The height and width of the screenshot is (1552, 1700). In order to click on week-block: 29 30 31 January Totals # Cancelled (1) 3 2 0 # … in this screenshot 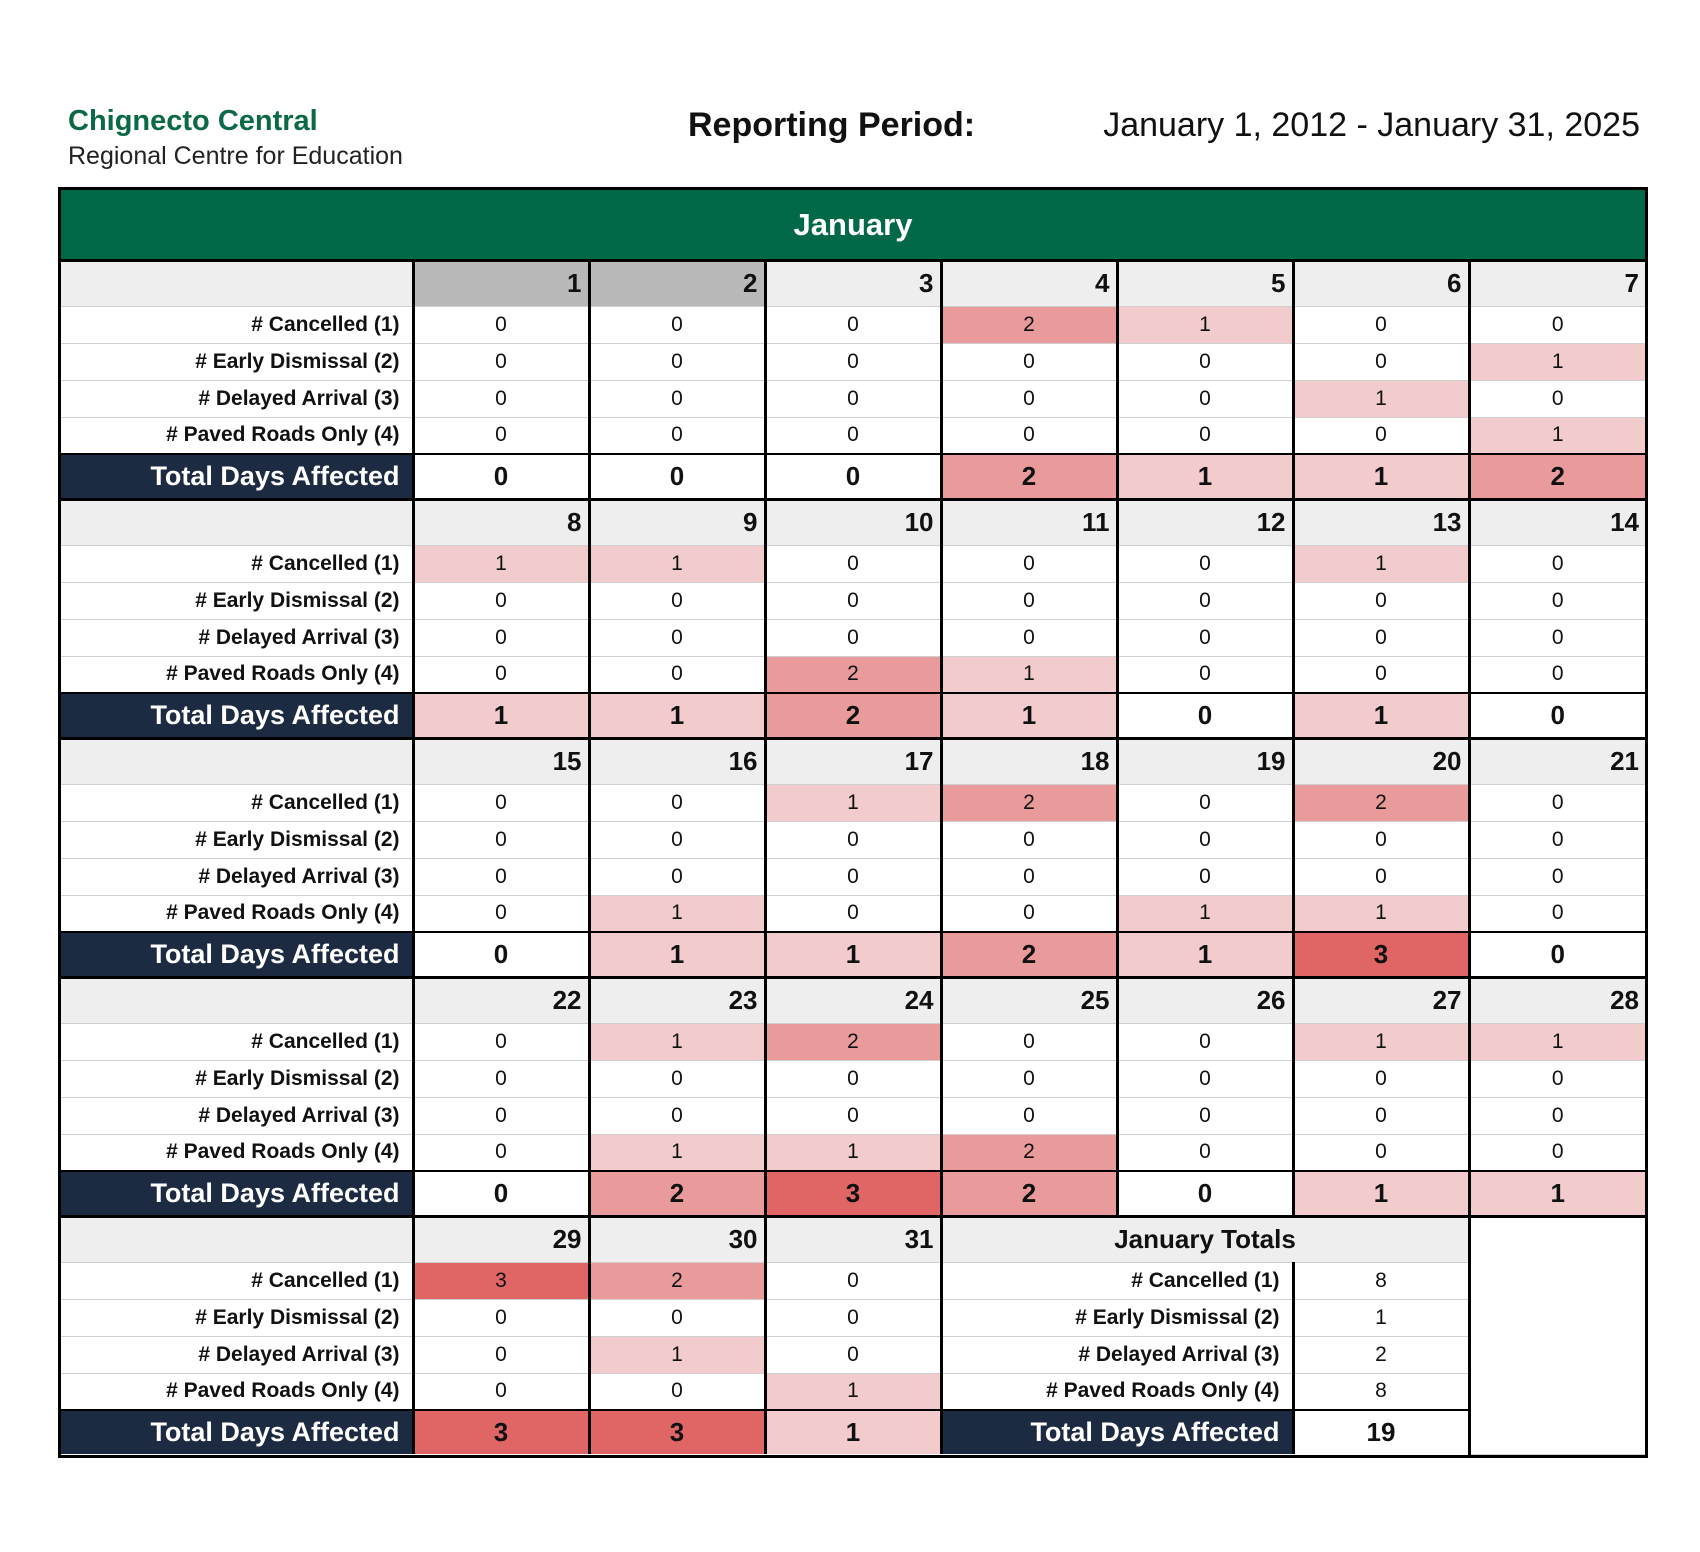, I will do `click(853, 1336)`.